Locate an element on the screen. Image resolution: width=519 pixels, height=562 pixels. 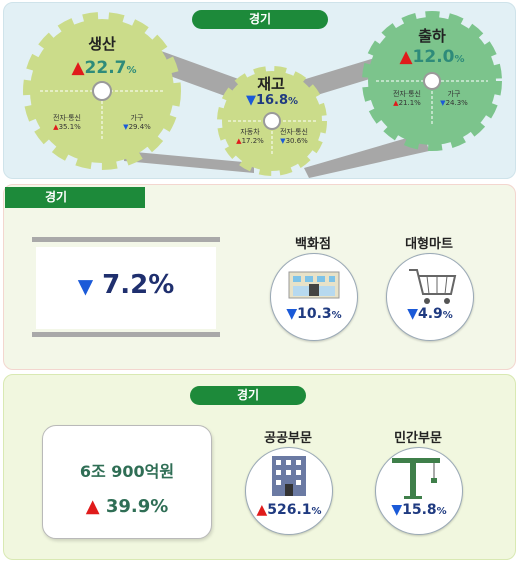
production-title: 생산 is located at coordinates (102, 44).